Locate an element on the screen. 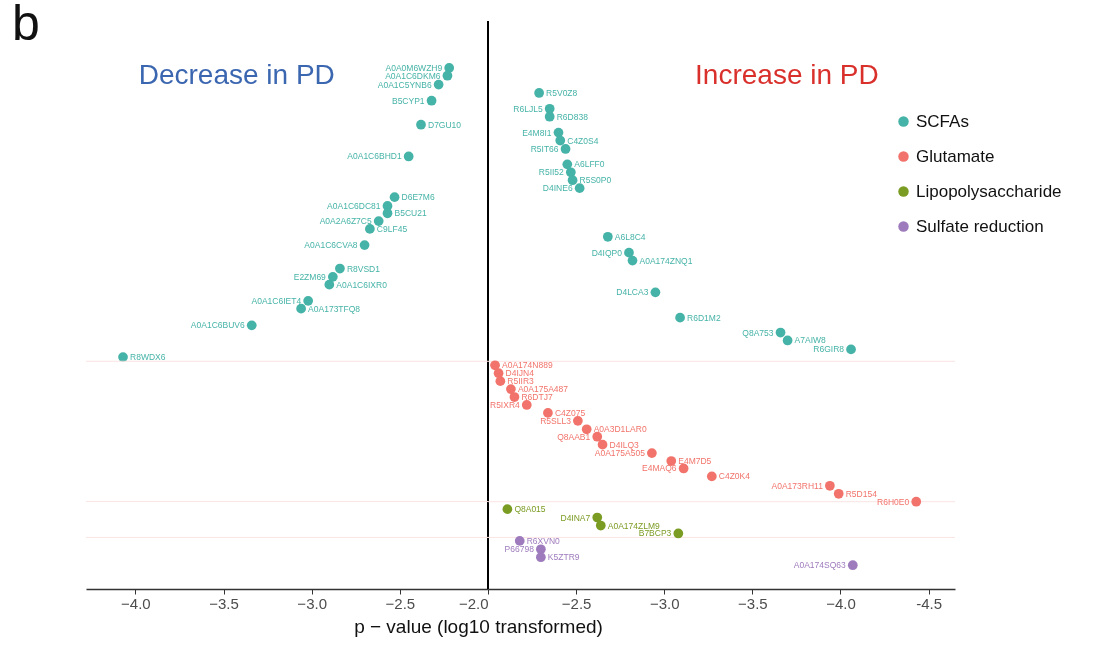  annotation: R6DTJ7 is located at coordinates (537, 397).